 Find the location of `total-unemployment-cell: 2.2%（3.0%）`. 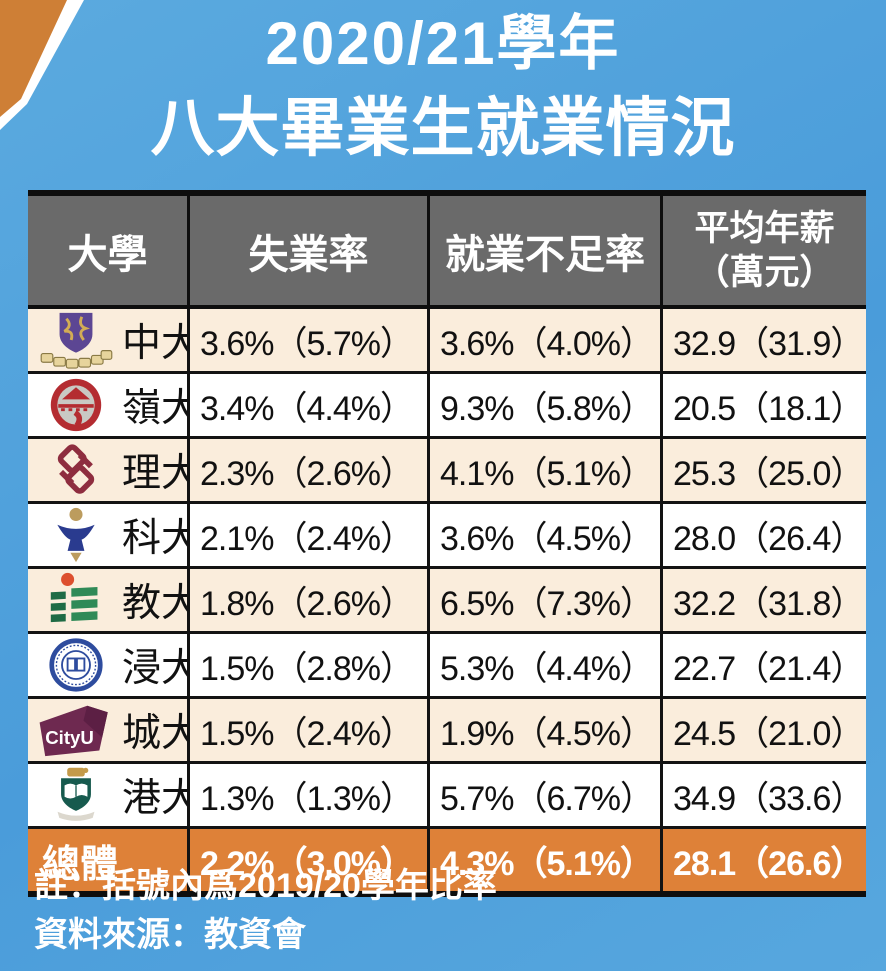

total-unemployment-cell: 2.2%（3.0%） is located at coordinates (307, 860).